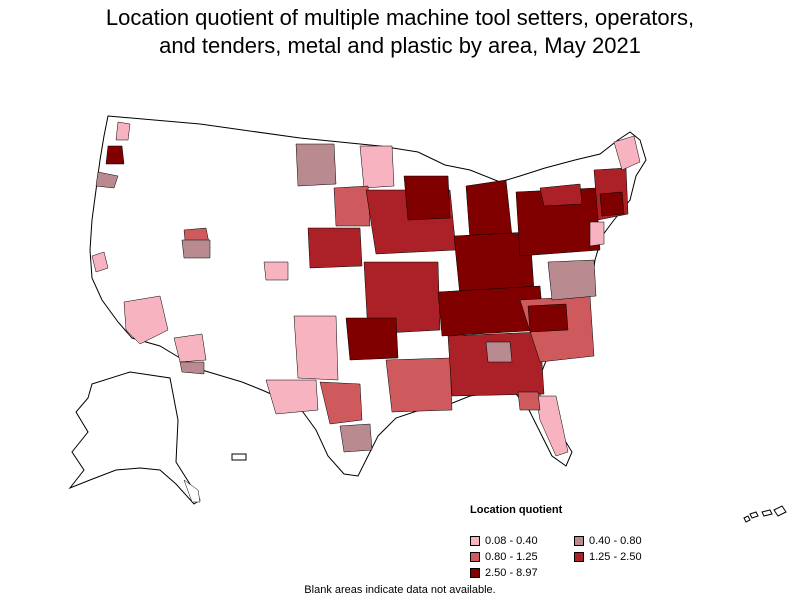 The height and width of the screenshot is (605, 800). Describe the element at coordinates (276, 271) in the screenshot. I see `region-co-light` at that location.